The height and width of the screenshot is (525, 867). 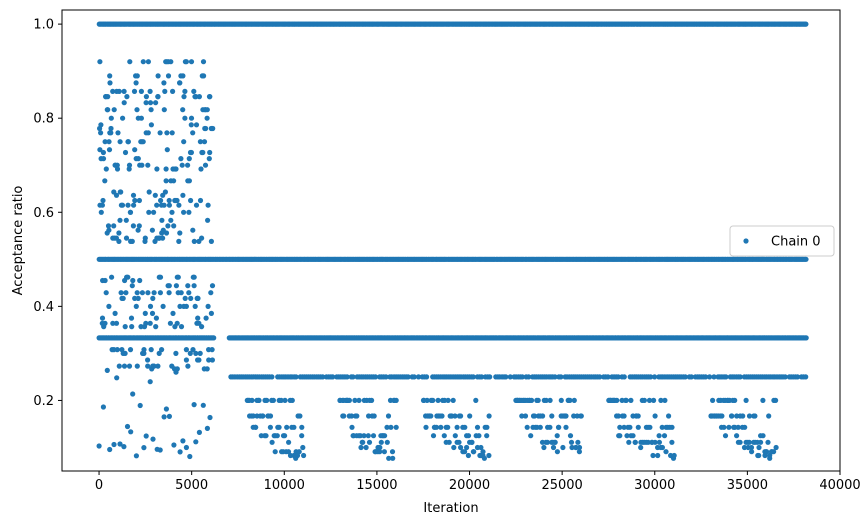 I want to click on legend-label: Chain 0, so click(x=796, y=242).